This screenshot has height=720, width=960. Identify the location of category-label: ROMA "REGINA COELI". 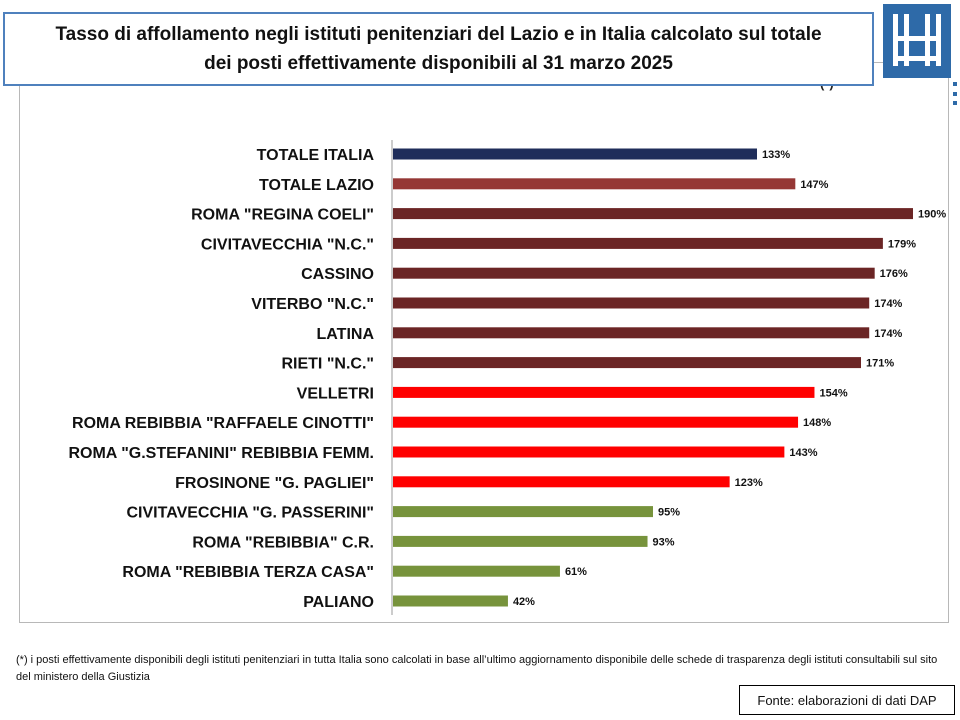
(282, 215).